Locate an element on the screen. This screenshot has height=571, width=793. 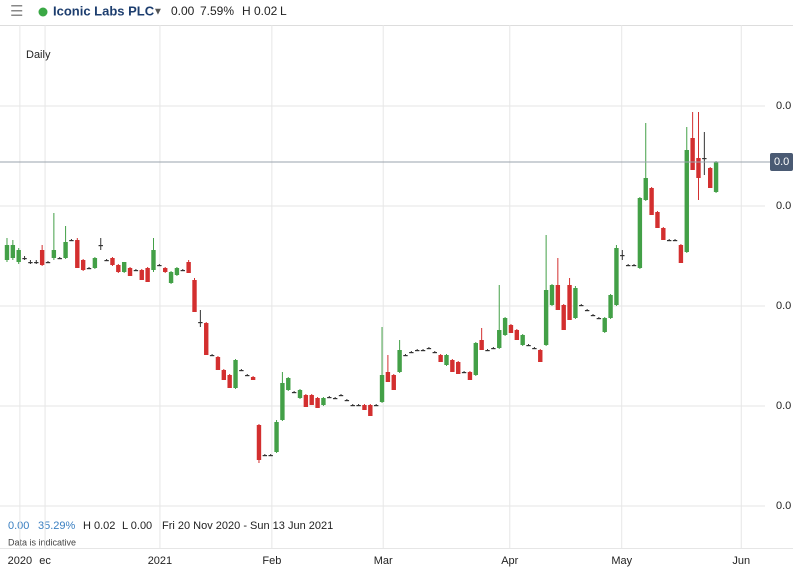
x-tick-label: Apr is located at coordinates (509, 561).